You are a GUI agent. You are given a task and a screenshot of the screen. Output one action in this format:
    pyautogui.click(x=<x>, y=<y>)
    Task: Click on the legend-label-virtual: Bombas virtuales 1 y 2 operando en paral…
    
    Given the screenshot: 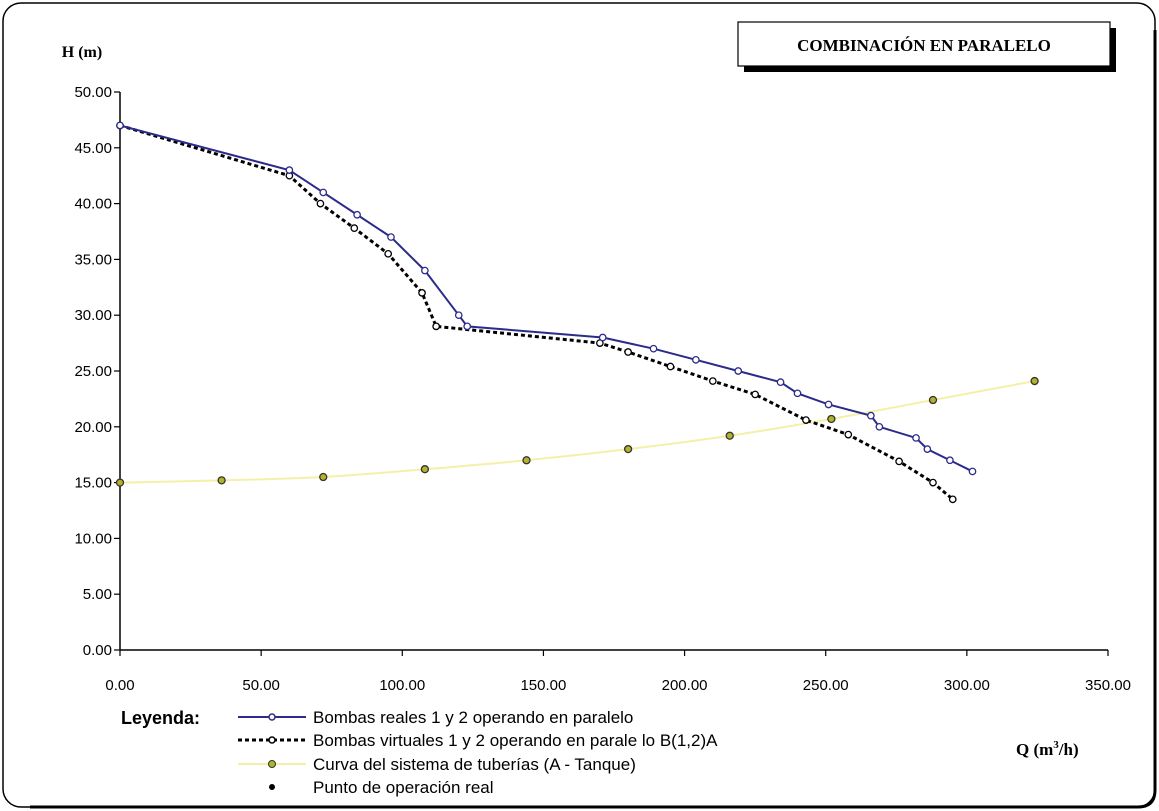 What is the action you would take?
    pyautogui.click(x=515, y=740)
    